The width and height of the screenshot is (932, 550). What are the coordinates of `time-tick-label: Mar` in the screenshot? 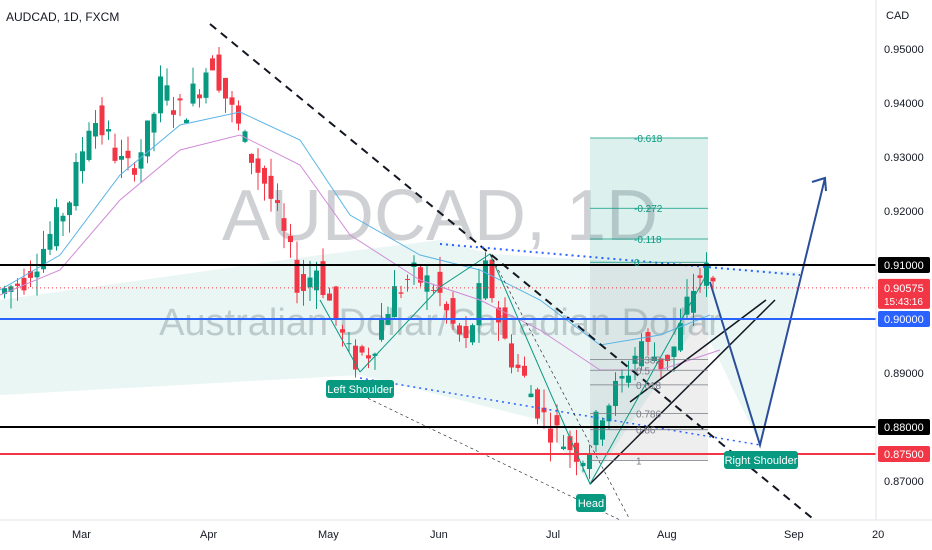 It's located at (81, 535).